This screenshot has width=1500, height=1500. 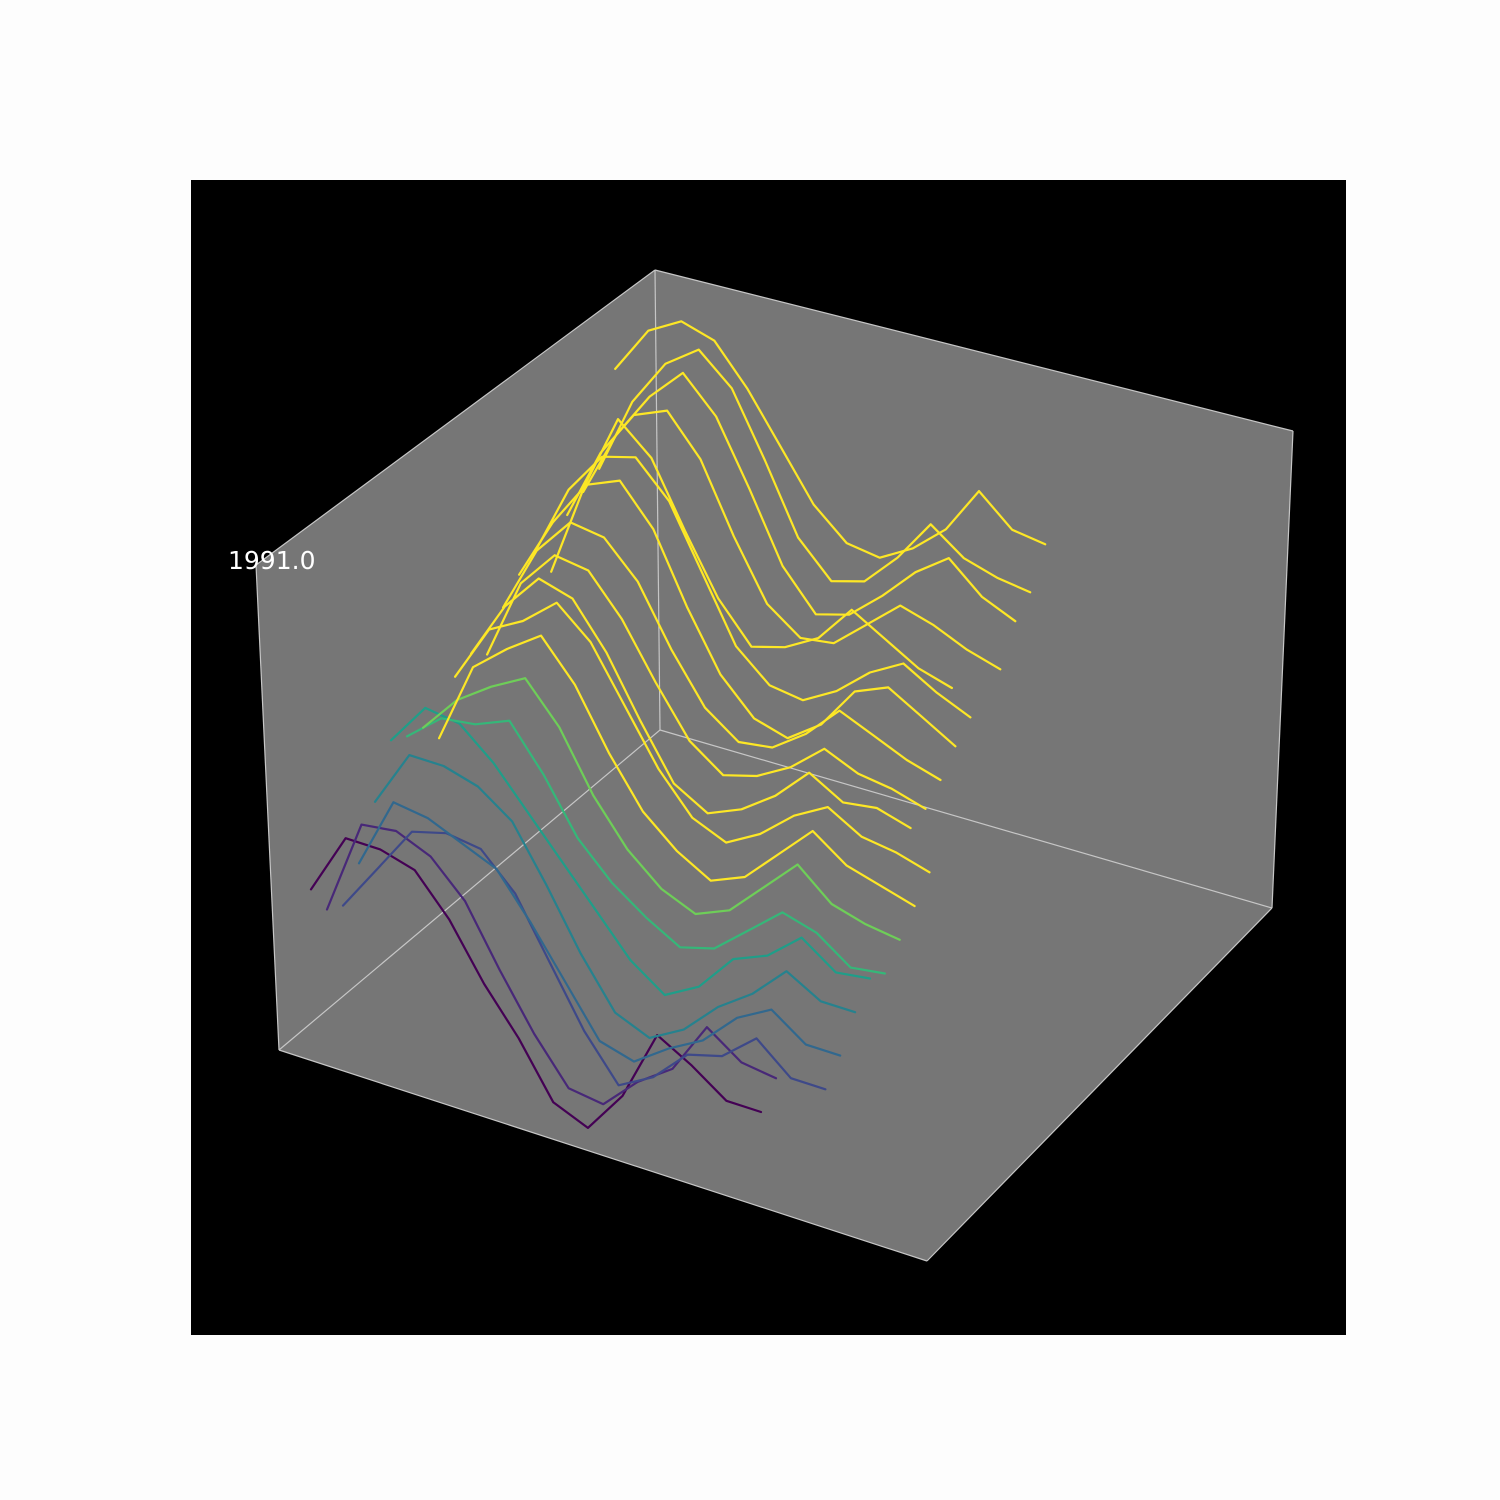 What do you see at coordinates (657, 500) in the screenshot?
I see `edge-back-vertical` at bounding box center [657, 500].